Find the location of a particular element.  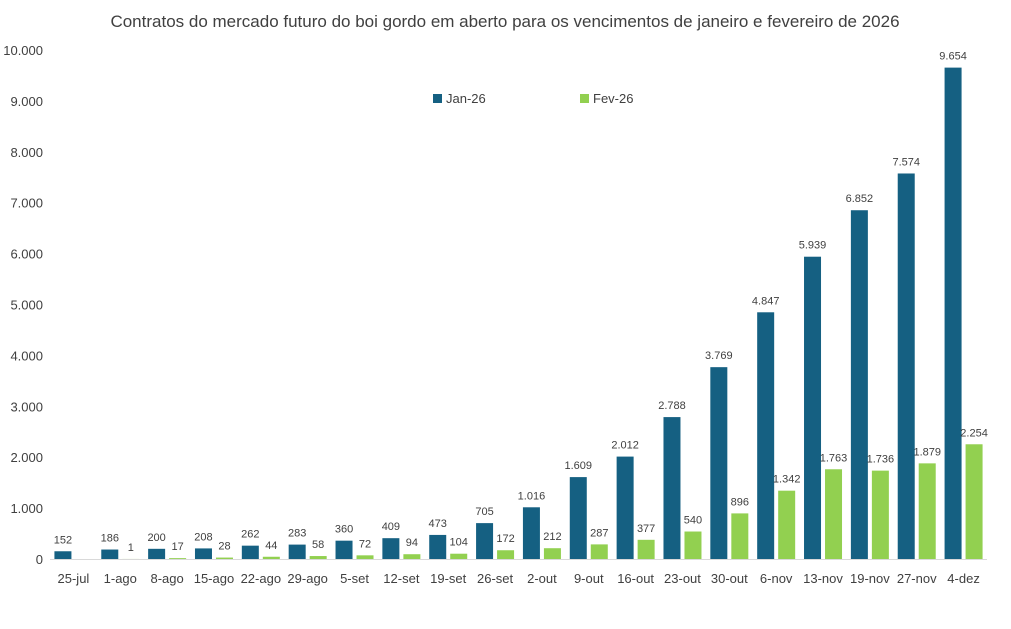

bar-fev-26-29-ago is located at coordinates (318, 557).